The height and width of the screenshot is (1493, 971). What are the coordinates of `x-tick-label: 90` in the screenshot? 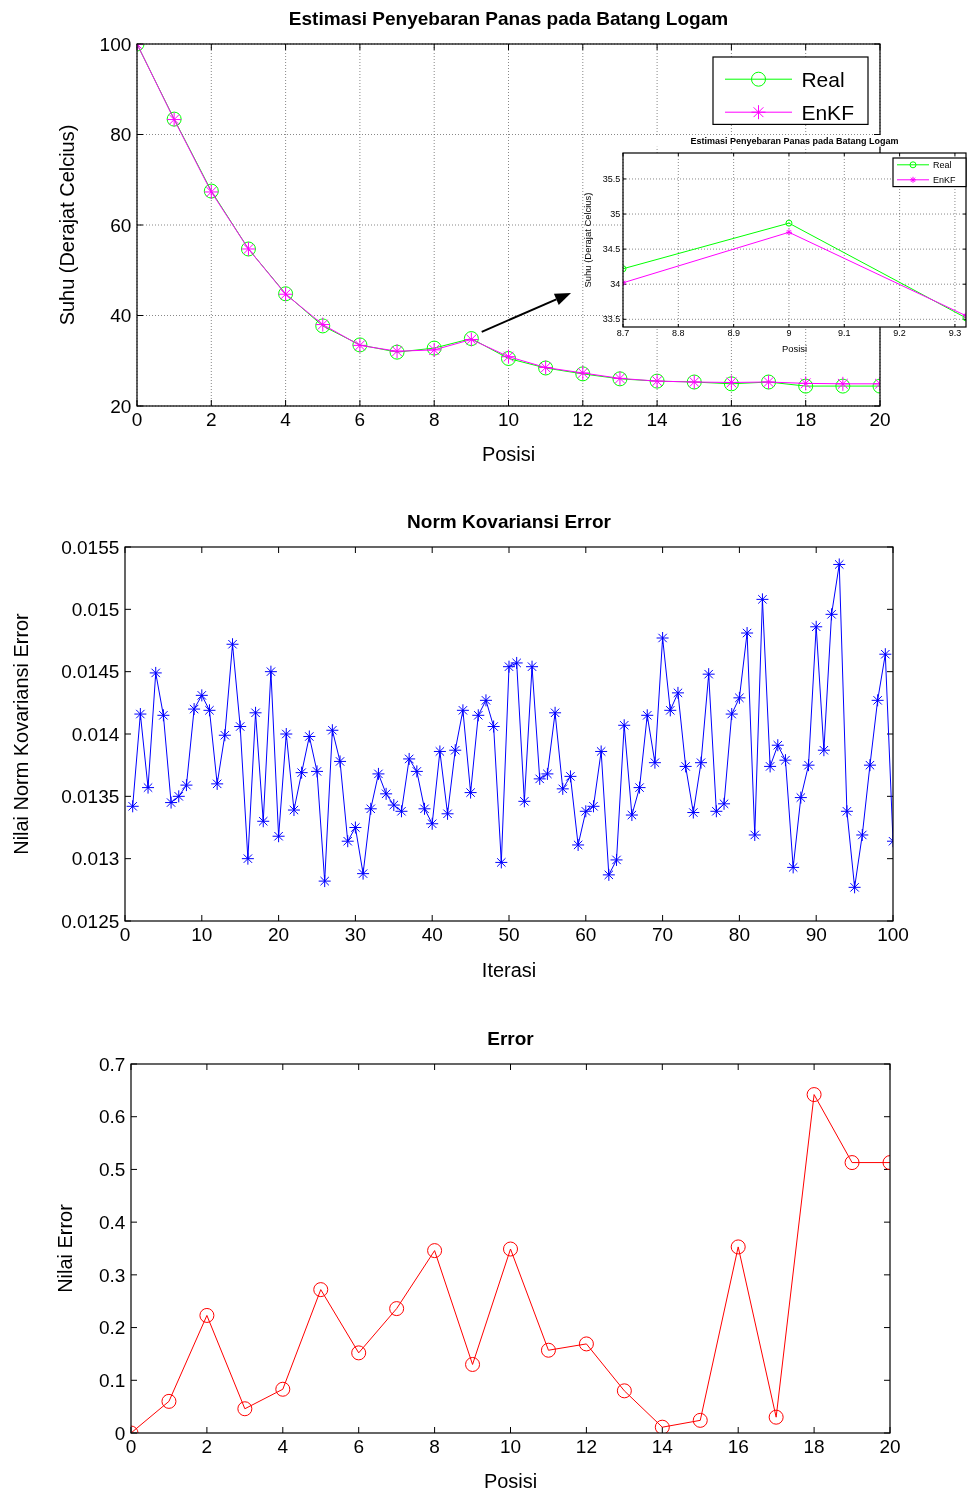 It's located at (816, 934).